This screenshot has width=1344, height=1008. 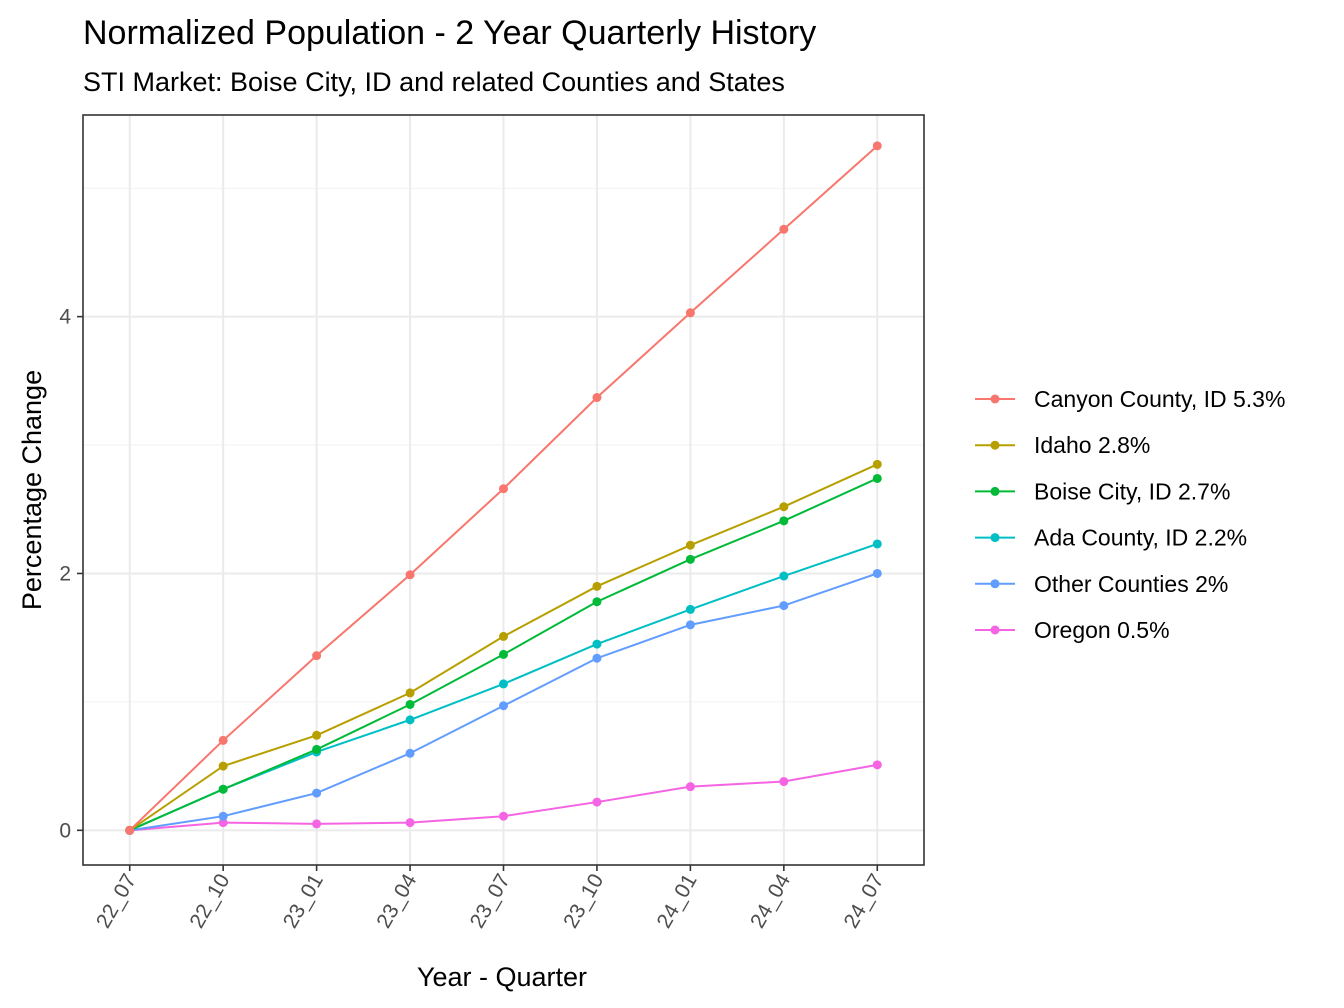 I want to click on x-tick-label: 24_04, so click(x=770, y=901).